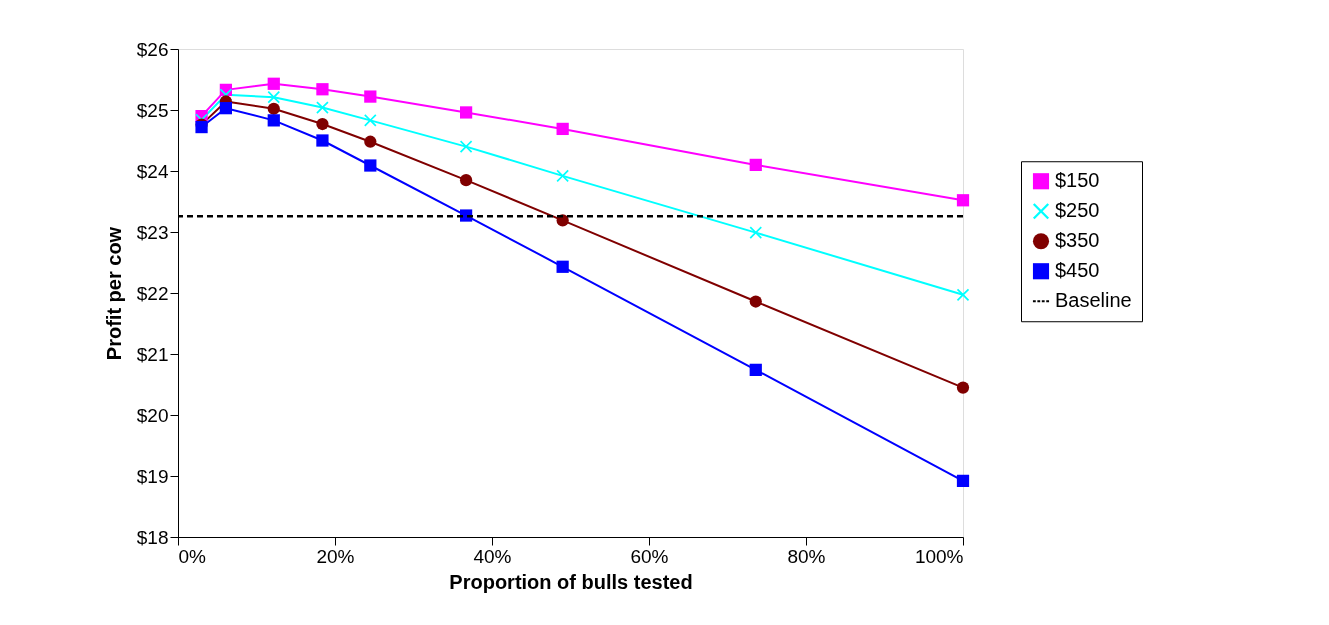  Describe the element at coordinates (806, 556) in the screenshot. I see `x-tick-label: 80%` at that location.